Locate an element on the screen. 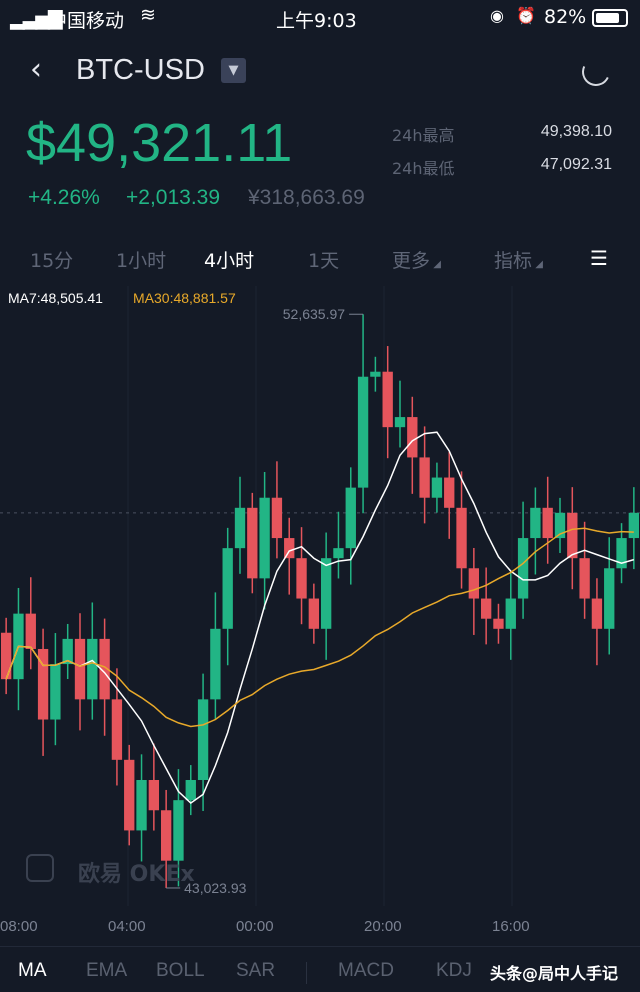 The width and height of the screenshot is (640, 992). tab-1h: 1小时 is located at coordinates (141, 261).